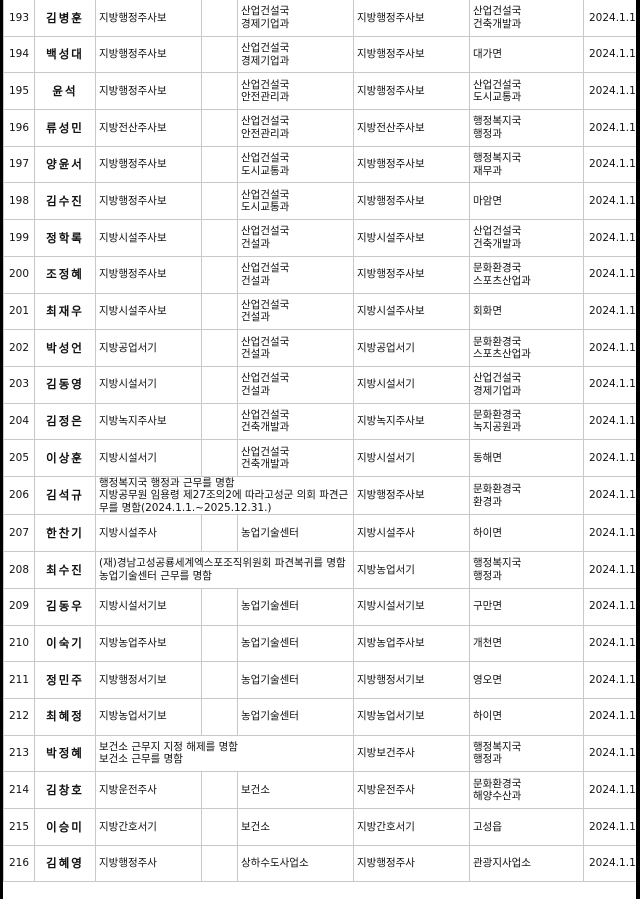  I want to click on employee-name: 김수진, so click(65, 201).